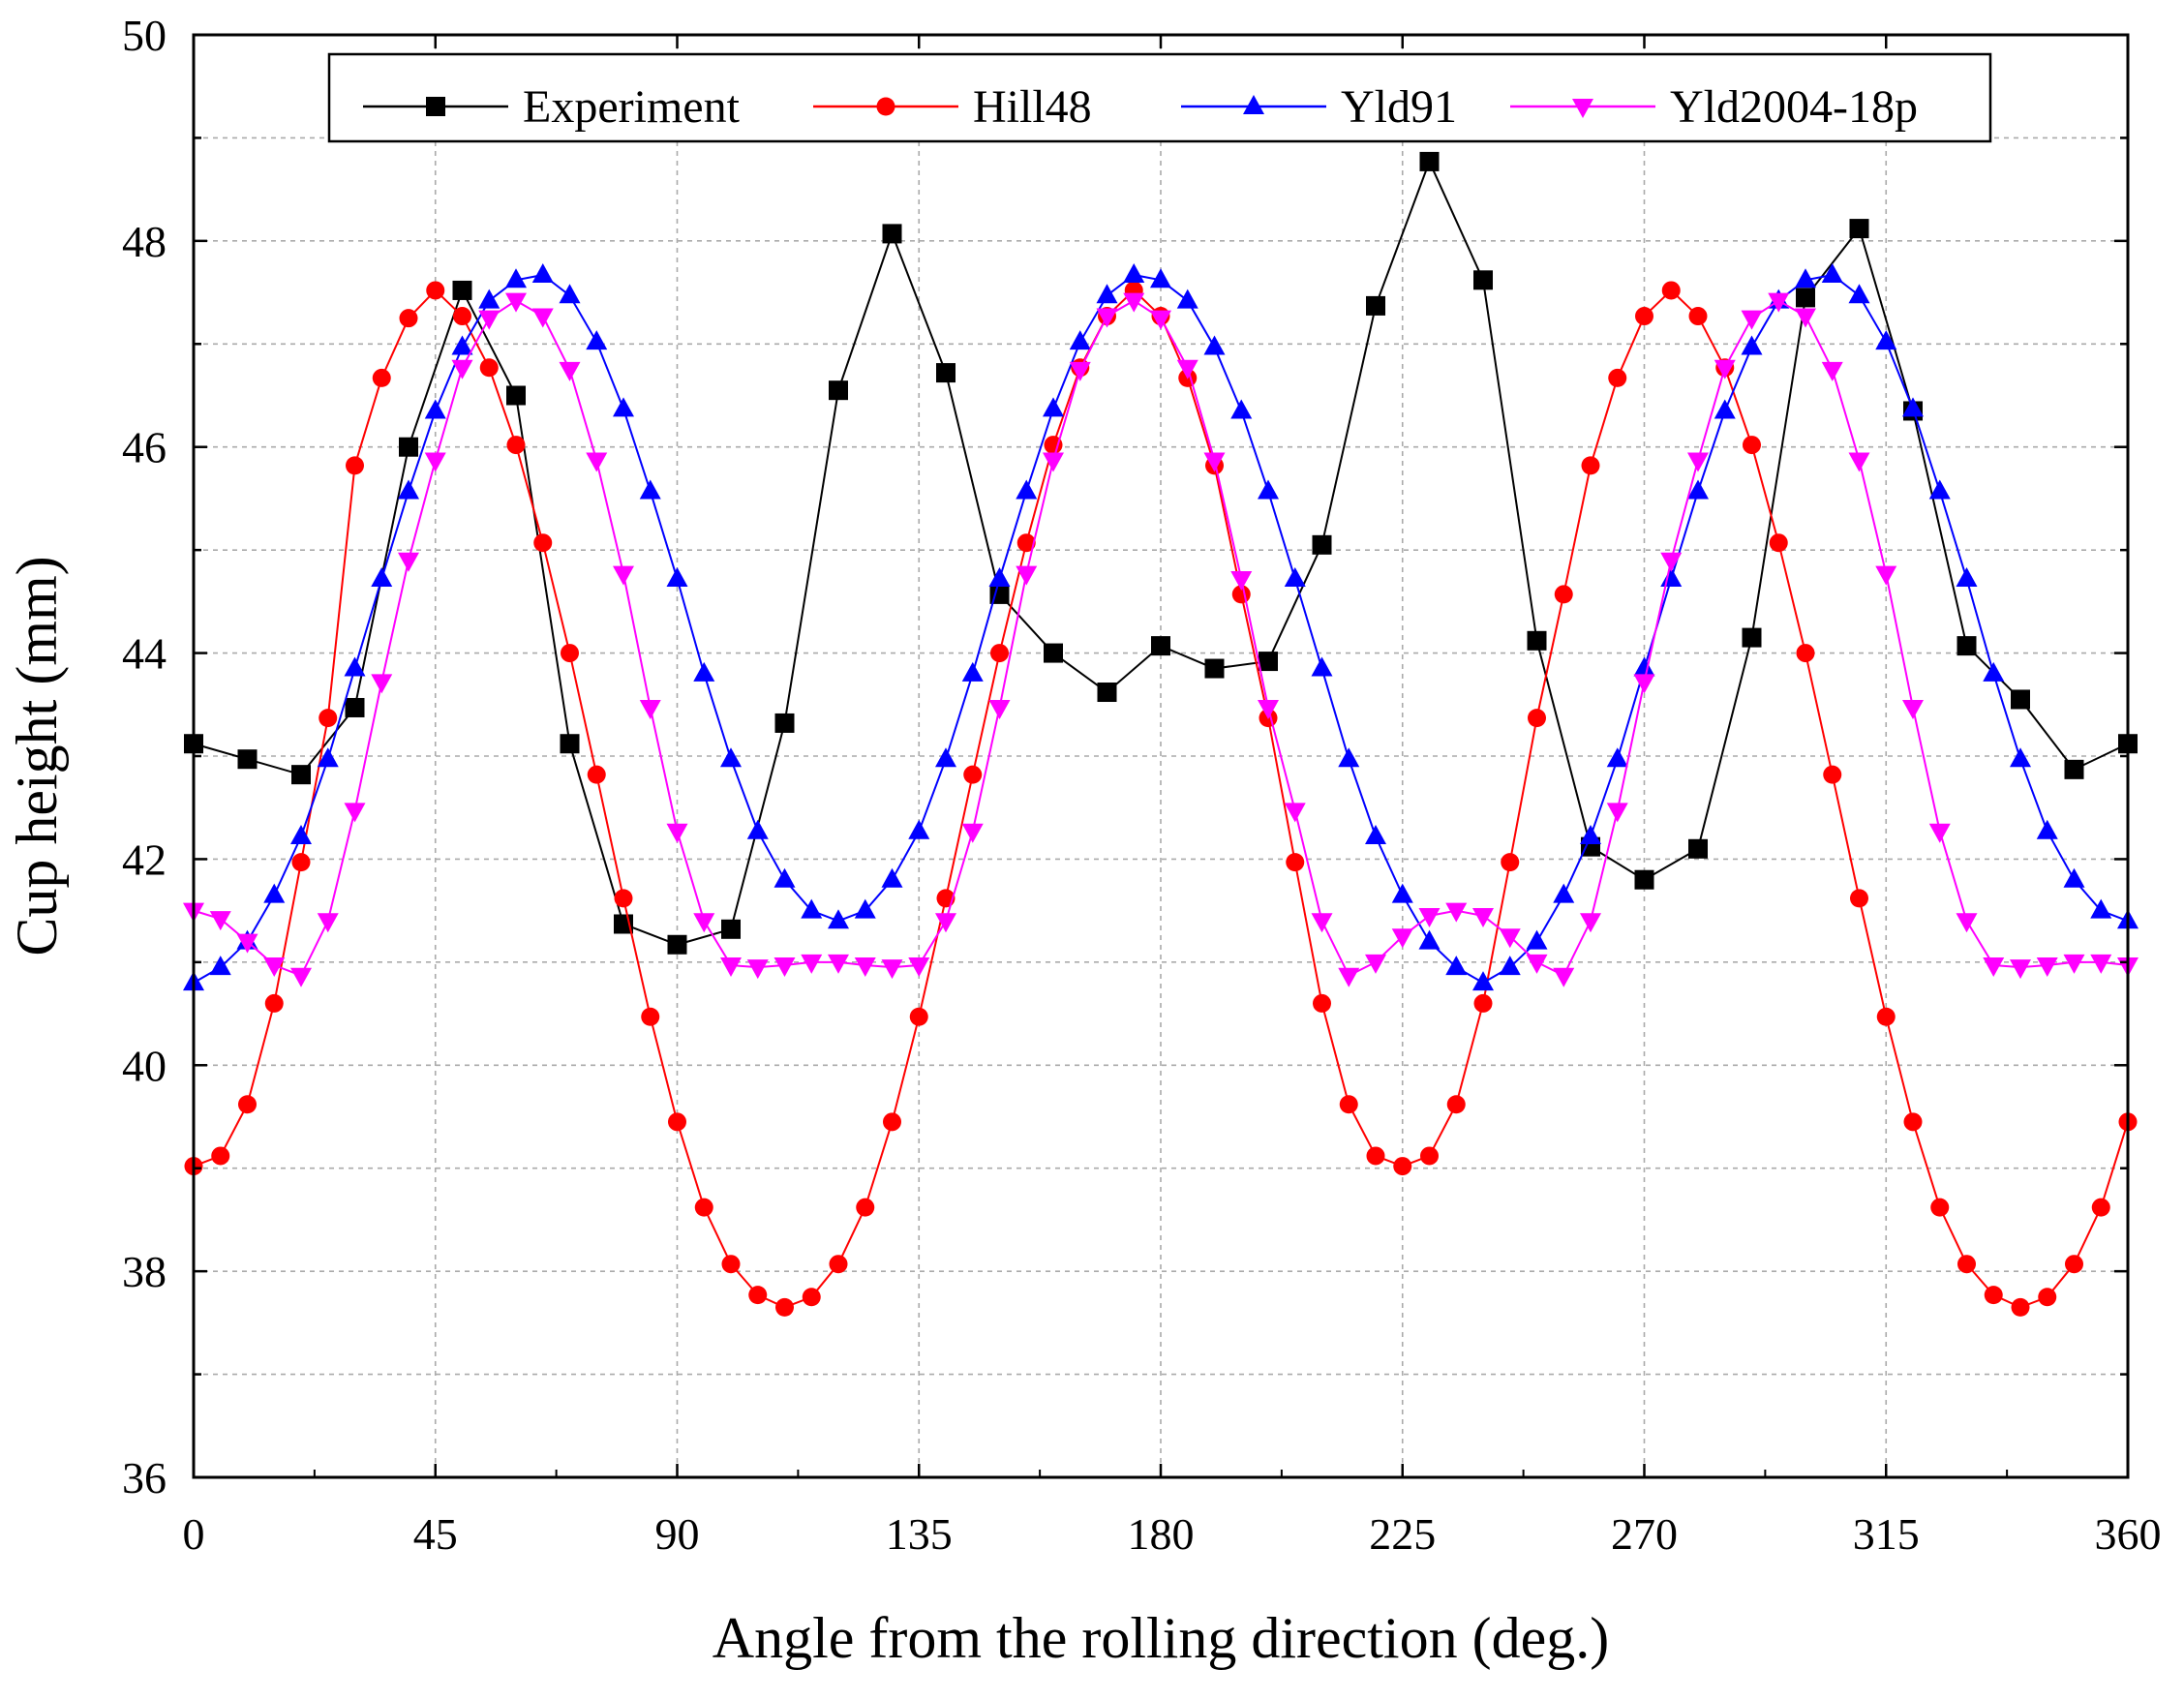 Image resolution: width=2184 pixels, height=1700 pixels. Describe the element at coordinates (1161, 1534) in the screenshot. I see `x-tick-label: 180` at that location.